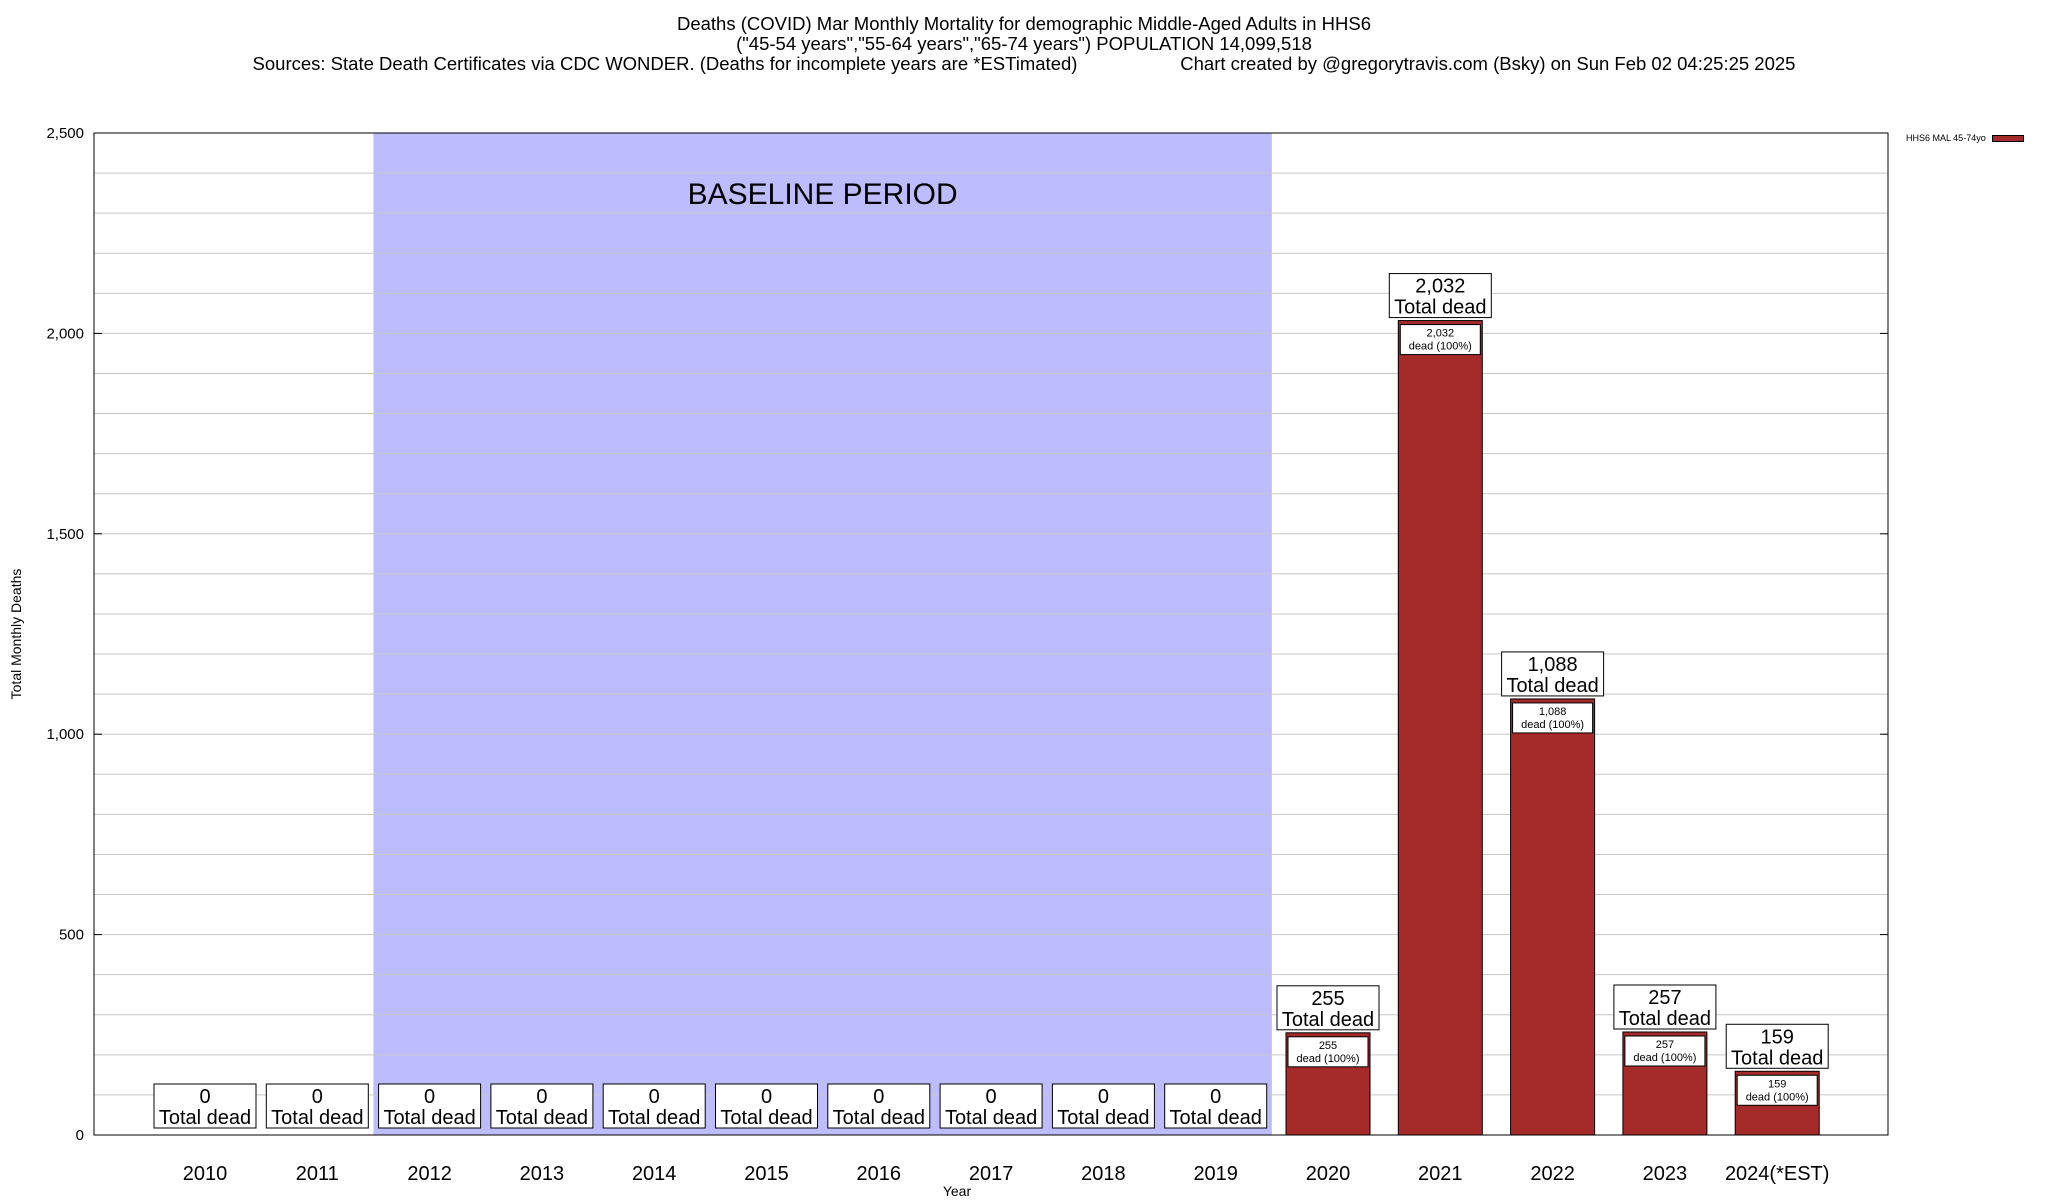 The image size is (2048, 1200). Describe the element at coordinates (205, 1174) in the screenshot. I see `x-tick-label: 2010` at that location.